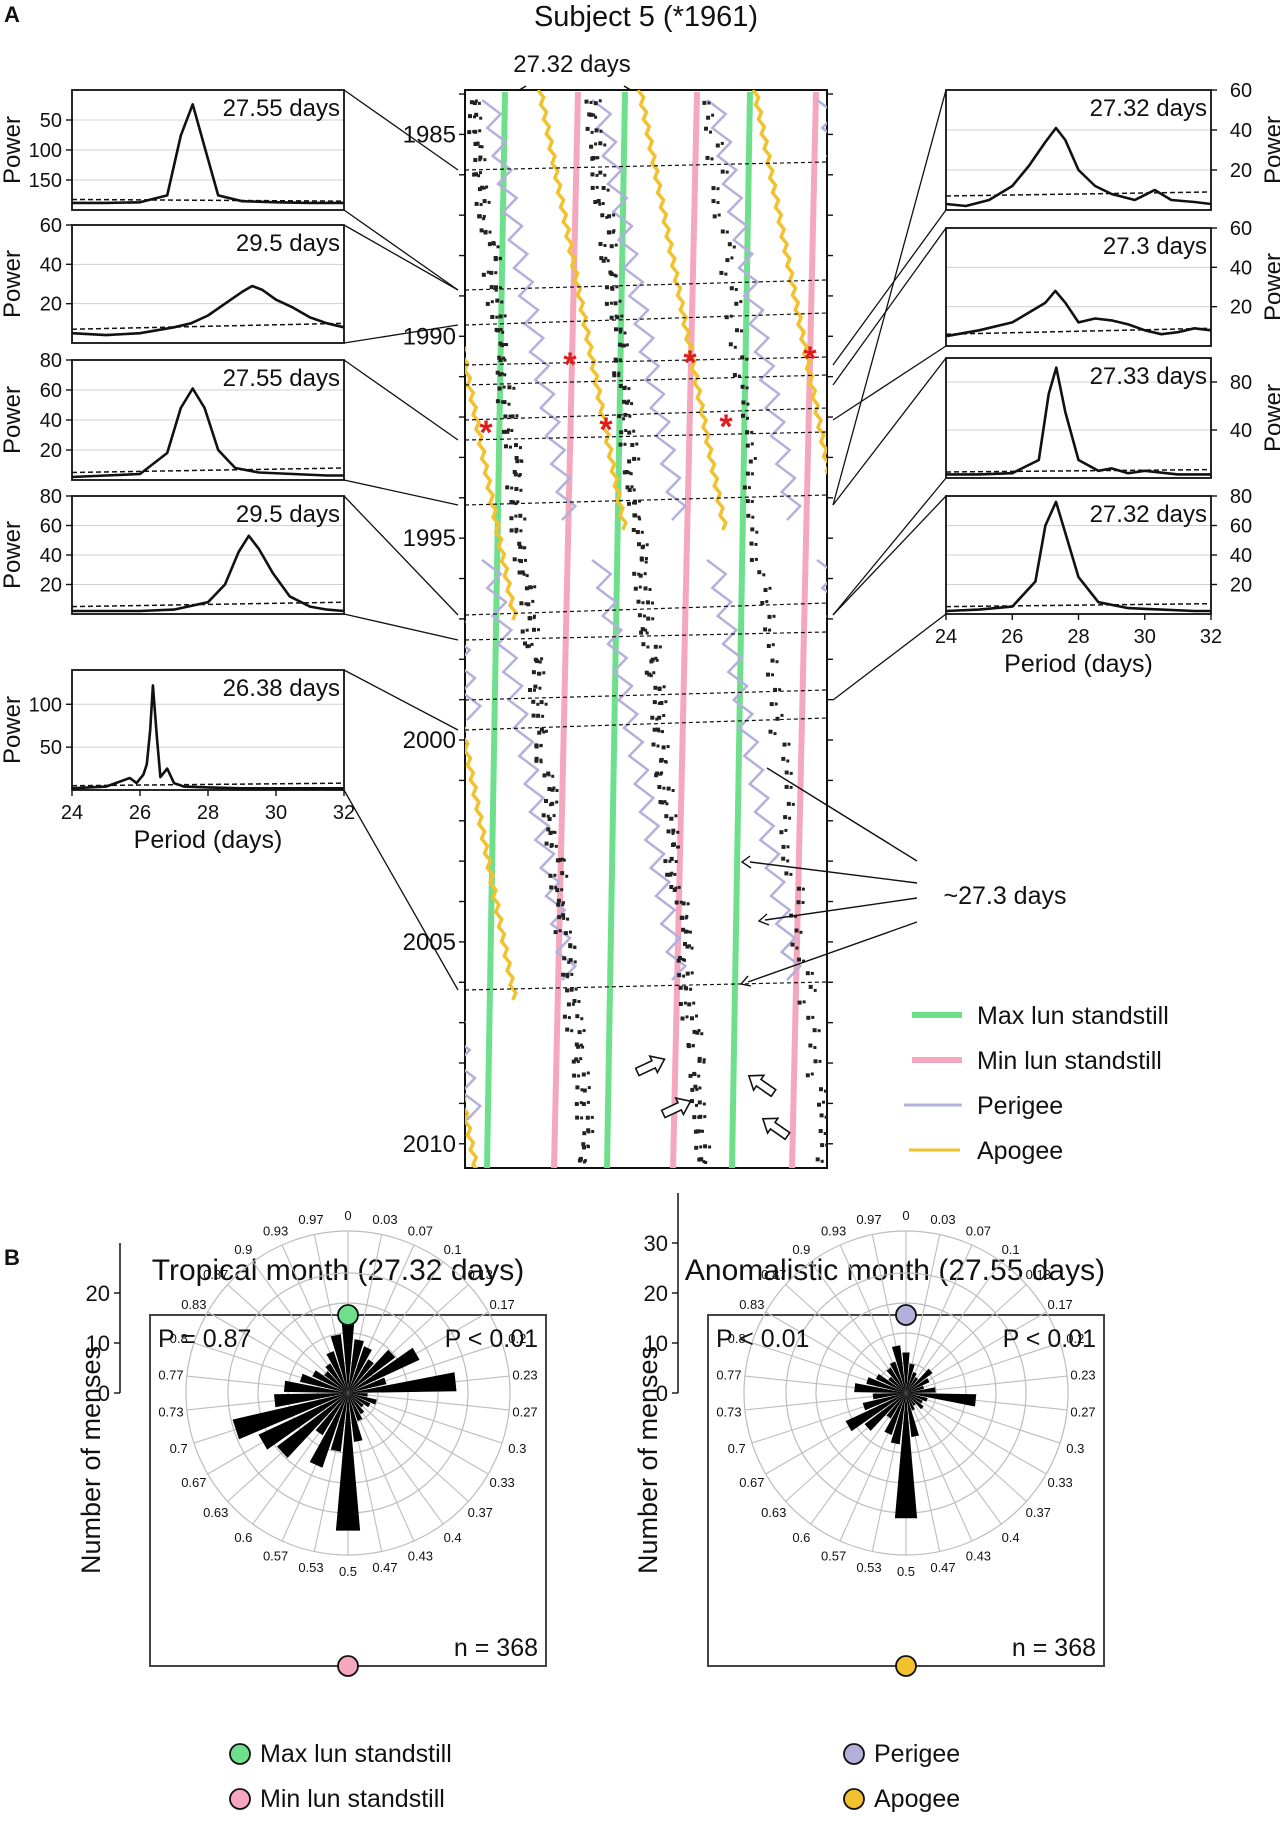  Describe the element at coordinates (1078, 331) in the screenshot. I see `significance-threshold` at that location.